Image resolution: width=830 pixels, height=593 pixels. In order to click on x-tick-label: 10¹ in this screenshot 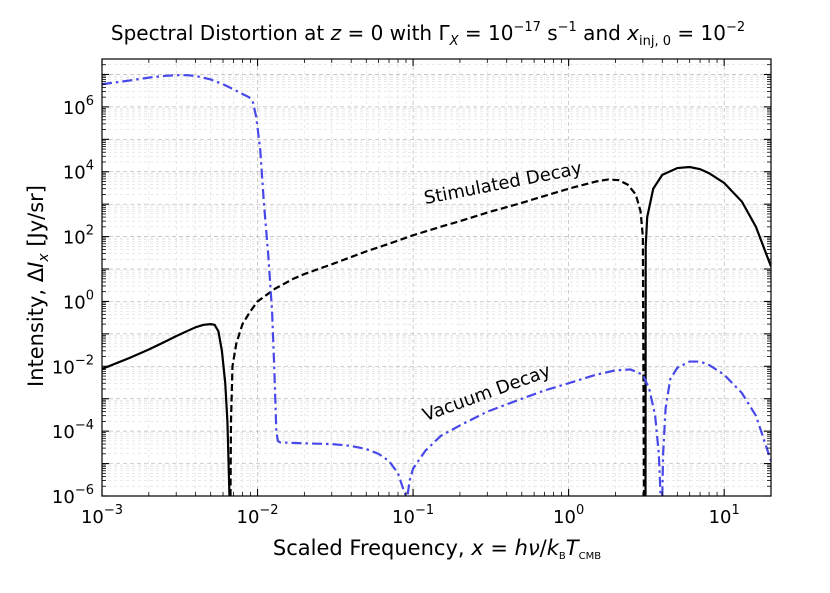, I will do `click(724, 515)`.